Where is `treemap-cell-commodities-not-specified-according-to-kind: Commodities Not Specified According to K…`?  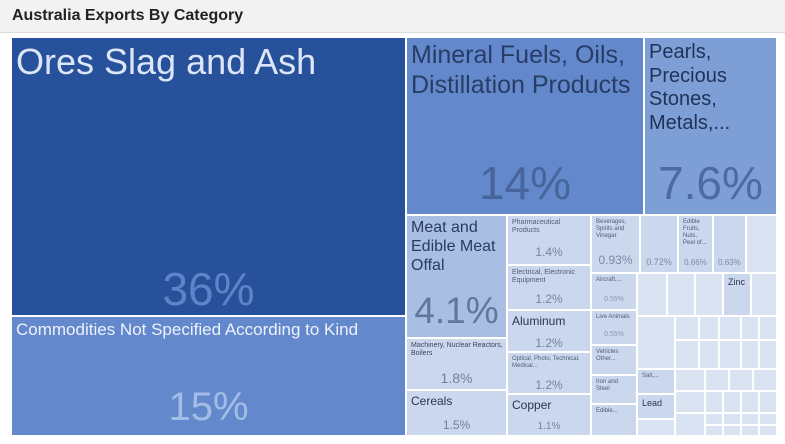 treemap-cell-commodities-not-specified-according-to-kind: Commodities Not Specified According to K… is located at coordinates (208, 376).